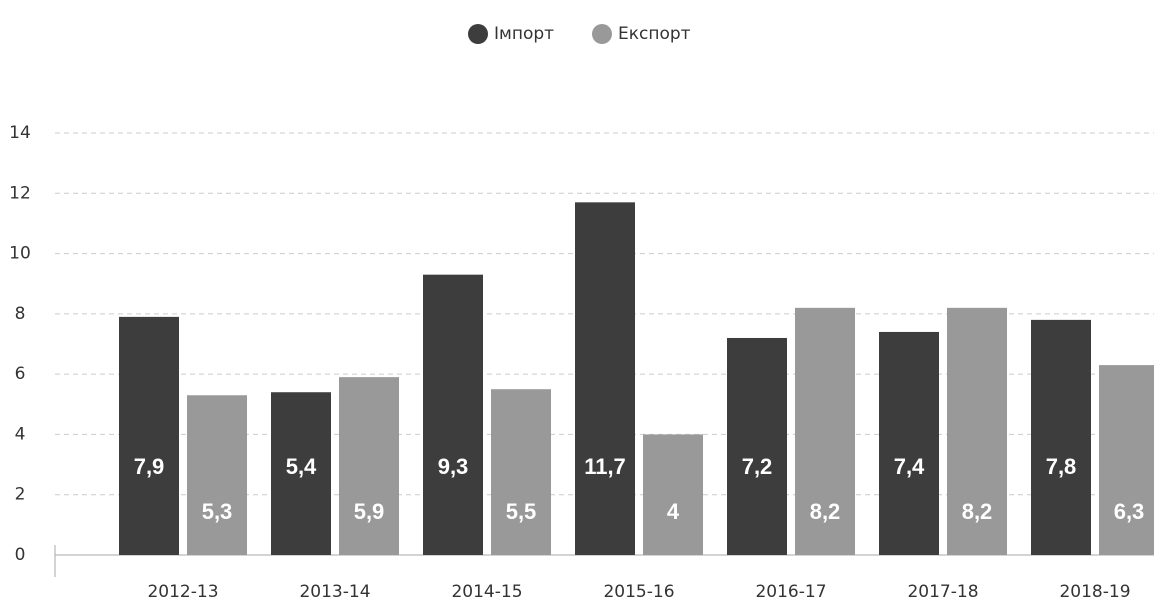  Describe the element at coordinates (909, 466) in the screenshot. I see `value-label: 7,4` at that location.